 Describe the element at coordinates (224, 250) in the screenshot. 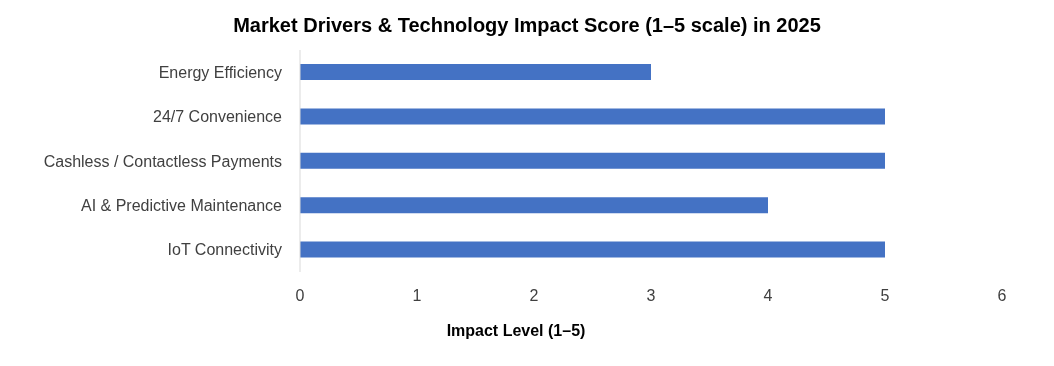

I see `y-tick-label: IoT Connectivity` at that location.